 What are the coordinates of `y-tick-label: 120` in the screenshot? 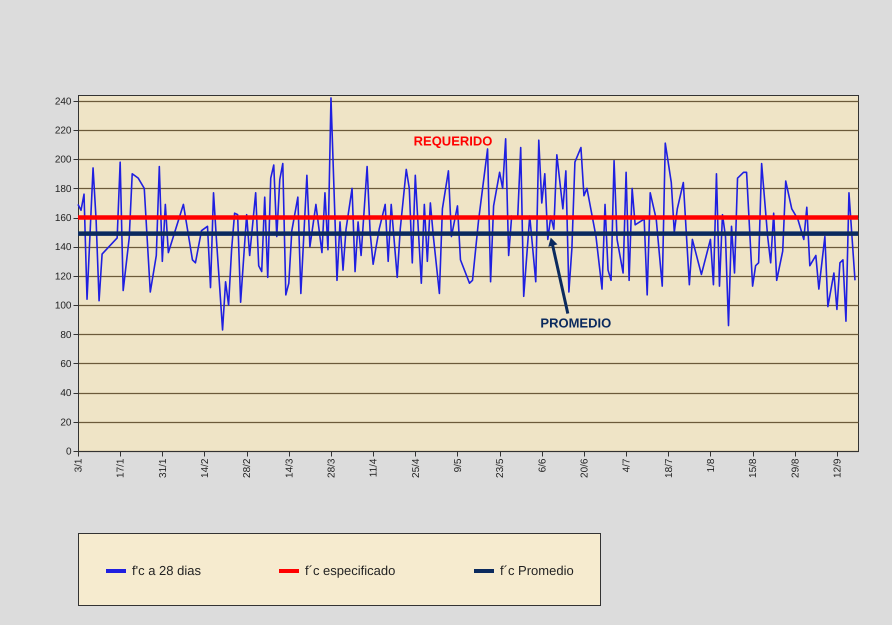 It's located at (63, 276).